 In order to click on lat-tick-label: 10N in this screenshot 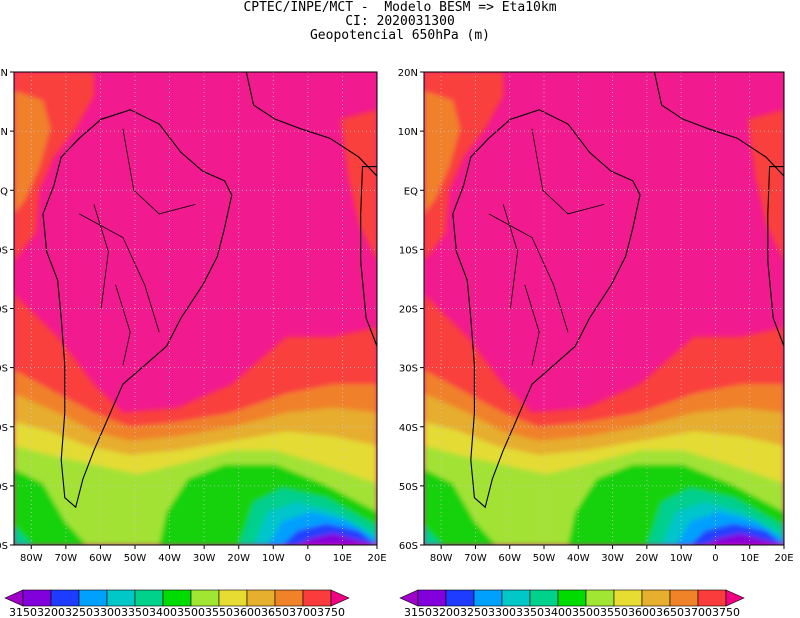, I will do `click(408, 132)`.